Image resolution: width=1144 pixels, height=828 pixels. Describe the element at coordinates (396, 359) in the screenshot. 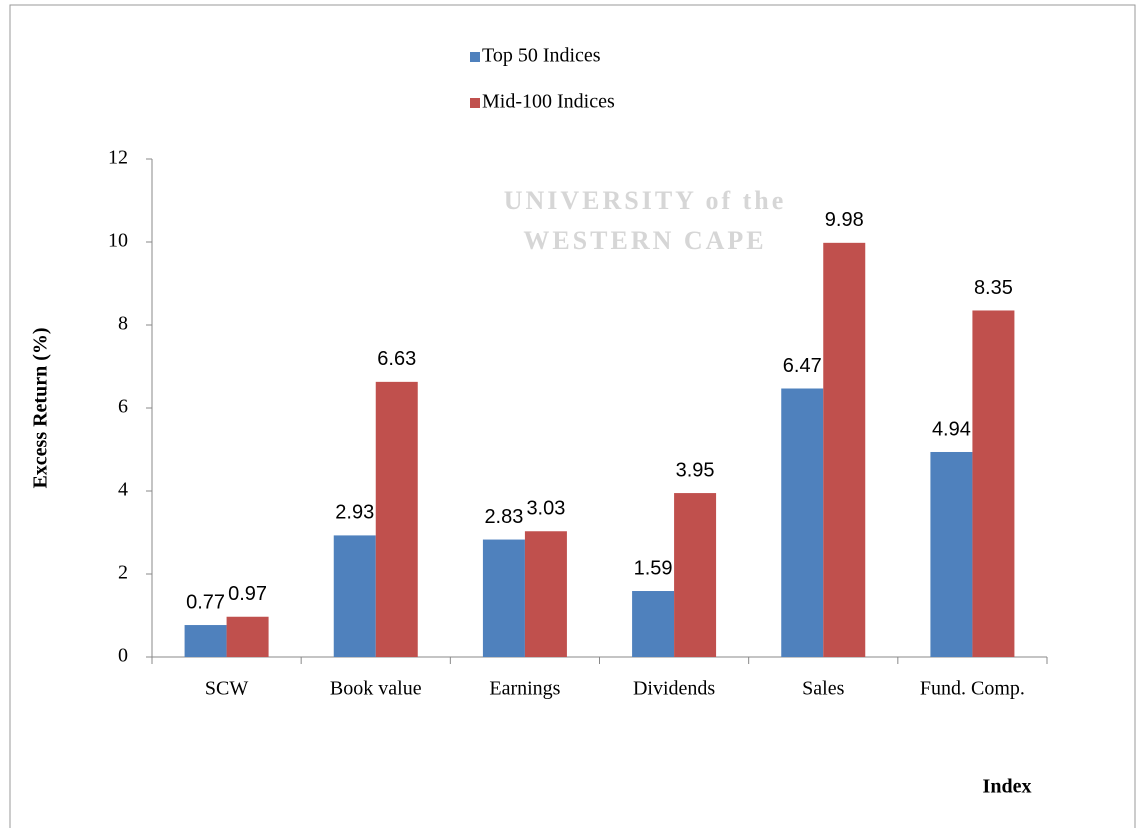

I see `value-label: 6.63` at that location.